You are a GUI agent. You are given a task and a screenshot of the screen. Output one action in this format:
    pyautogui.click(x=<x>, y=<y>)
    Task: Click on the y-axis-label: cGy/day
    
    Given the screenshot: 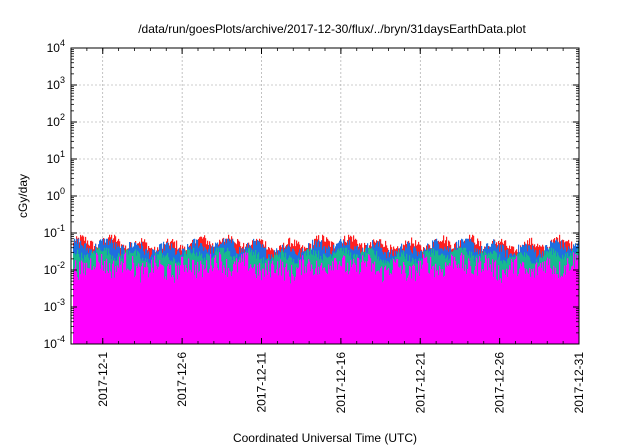 What is the action you would take?
    pyautogui.click(x=23, y=196)
    